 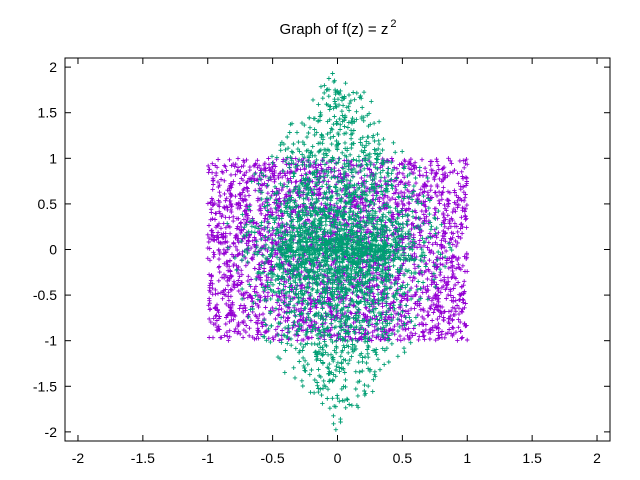 What do you see at coordinates (597, 458) in the screenshot?
I see `x-tick-label: 2` at bounding box center [597, 458].